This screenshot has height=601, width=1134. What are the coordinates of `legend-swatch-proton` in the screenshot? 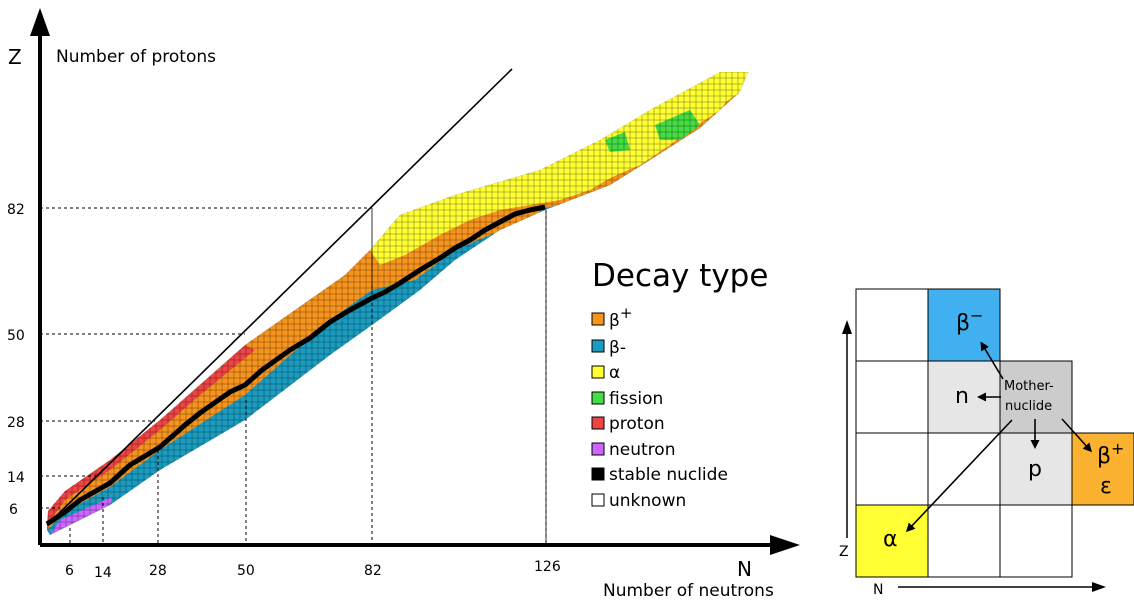 It's located at (598, 423).